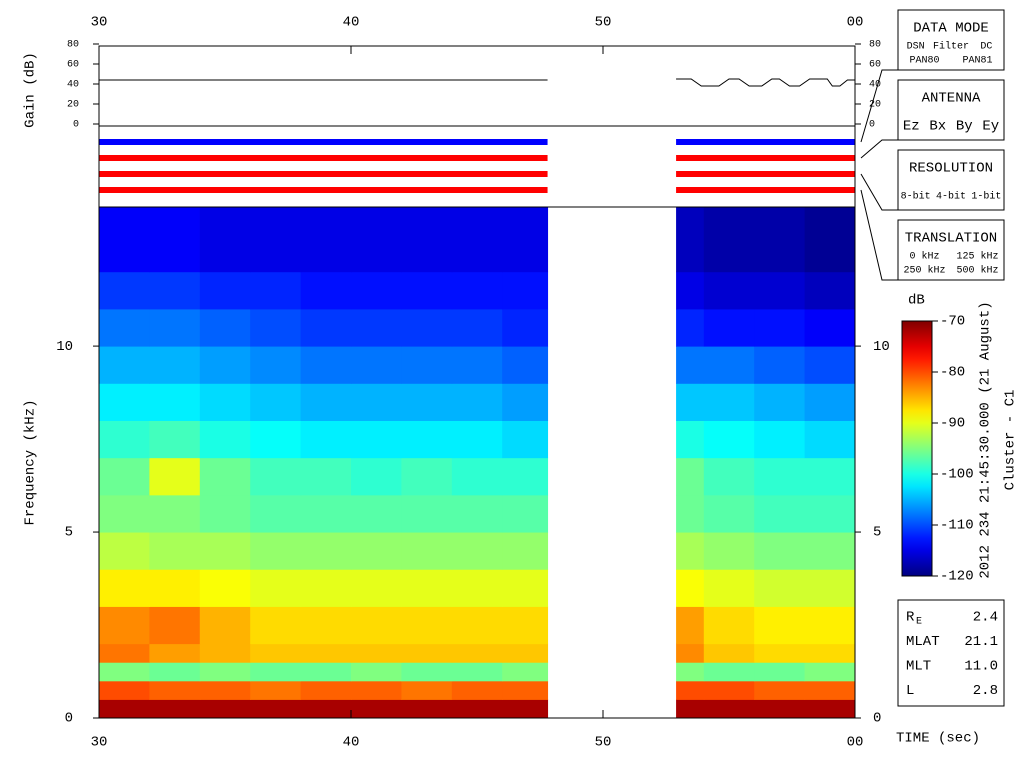 This screenshot has width=1024, height=768. What do you see at coordinates (918, 667) in the screenshot?
I see `info-label: MLT` at bounding box center [918, 667].